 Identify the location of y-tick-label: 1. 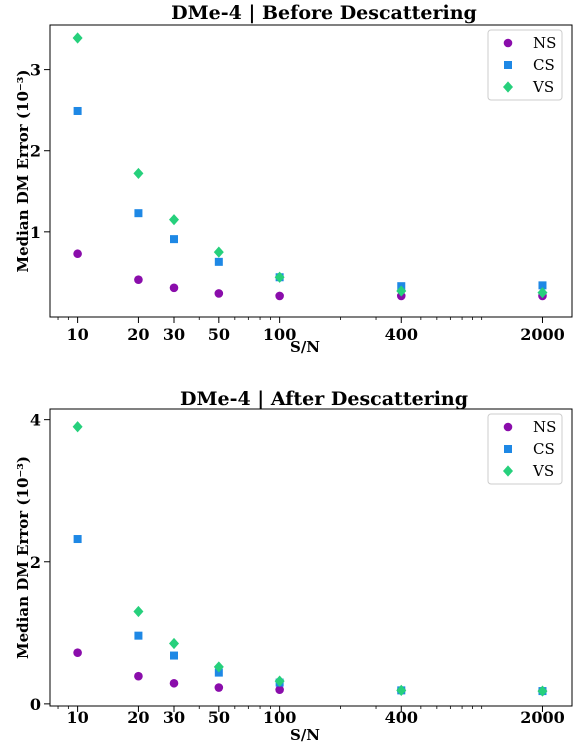
(35, 232).